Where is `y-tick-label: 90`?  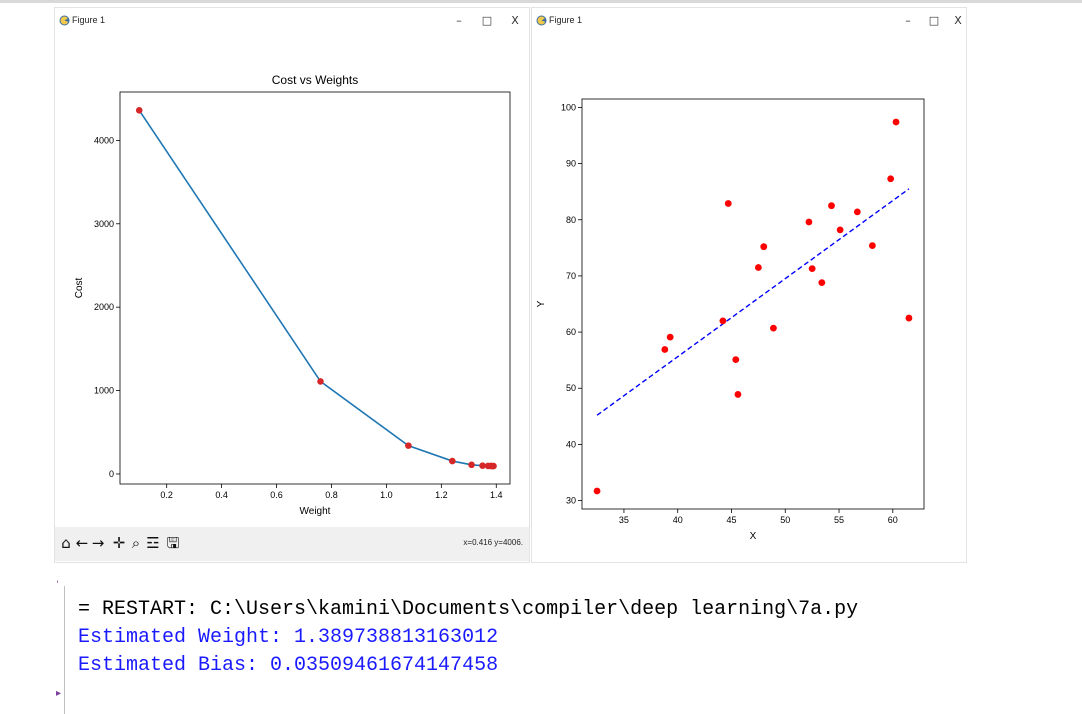
y-tick-label: 90 is located at coordinates (571, 164).